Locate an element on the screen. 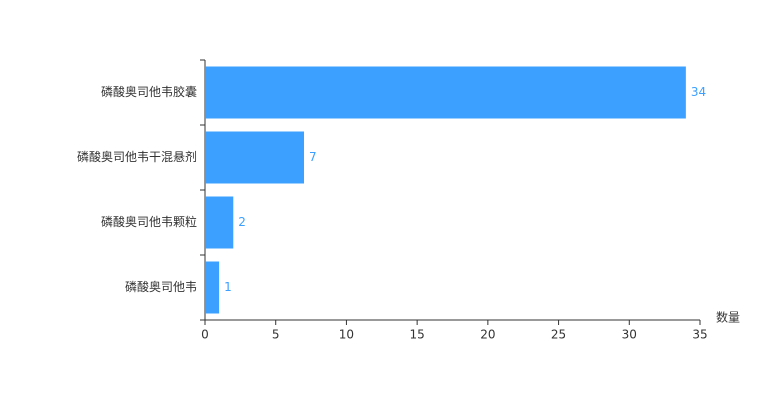 The width and height of the screenshot is (778, 400). y-tick-label: 磷酸奥司他韦胶囊 is located at coordinates (149, 91).